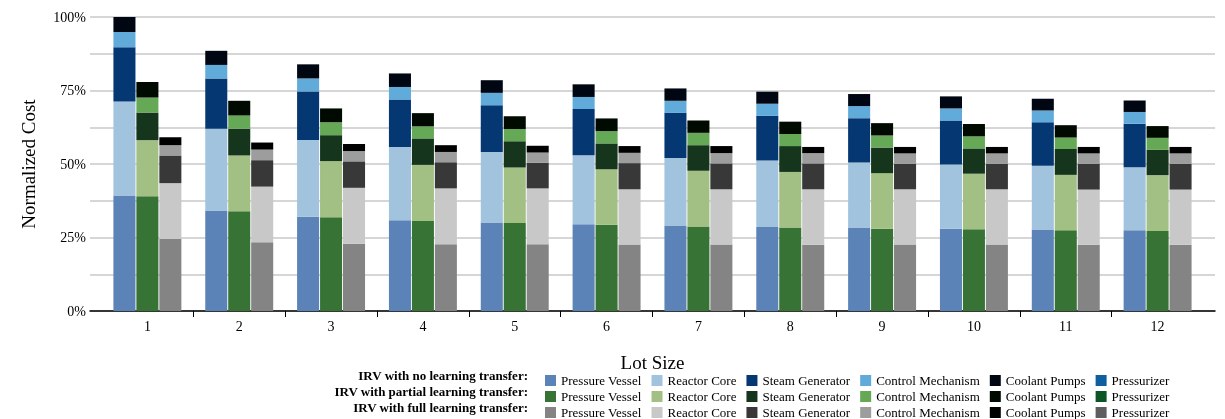 The width and height of the screenshot is (1225, 419). I want to click on text: IRV with no learning transfer:, so click(443, 375).